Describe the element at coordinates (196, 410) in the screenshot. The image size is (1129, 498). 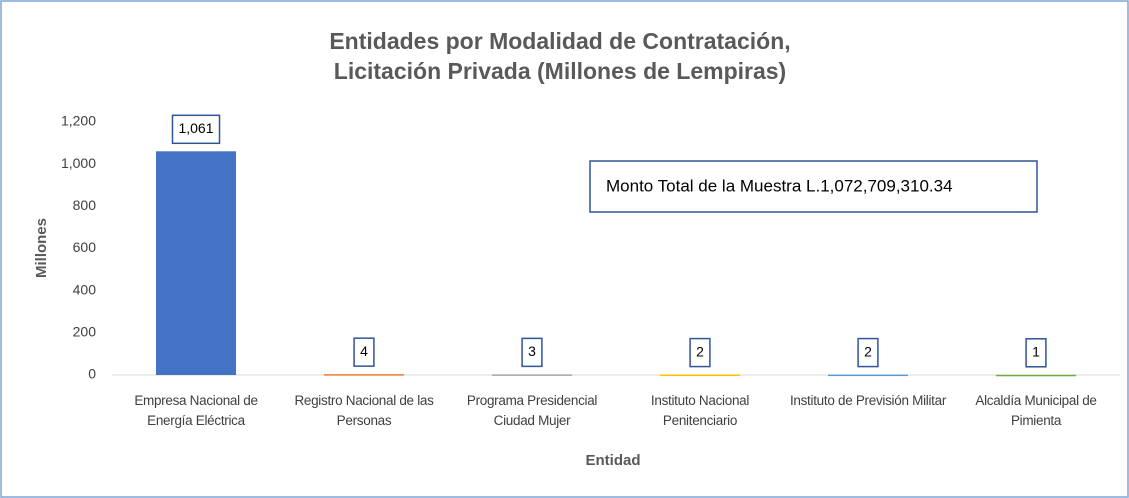
I see `x-tick-label: Empresa Nacional de Energía Eléctrica` at that location.